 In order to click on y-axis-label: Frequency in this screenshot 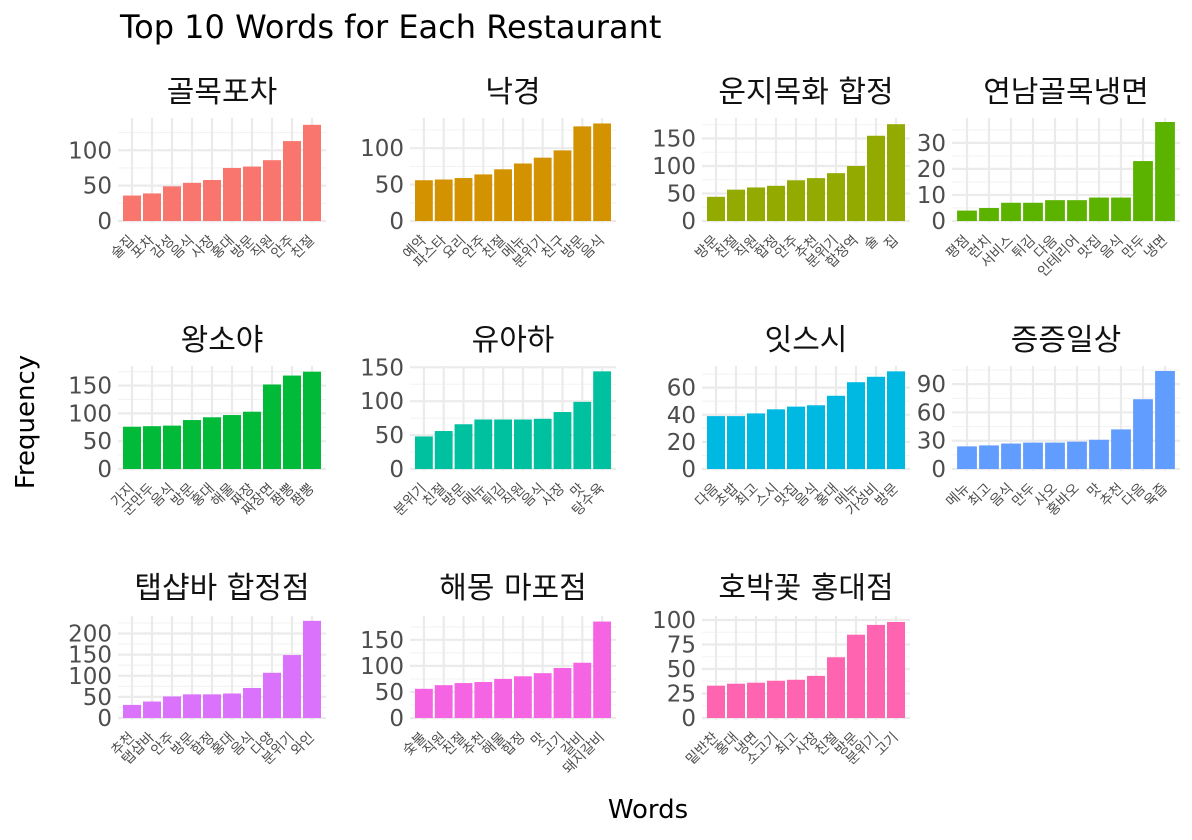, I will do `click(26, 422)`.